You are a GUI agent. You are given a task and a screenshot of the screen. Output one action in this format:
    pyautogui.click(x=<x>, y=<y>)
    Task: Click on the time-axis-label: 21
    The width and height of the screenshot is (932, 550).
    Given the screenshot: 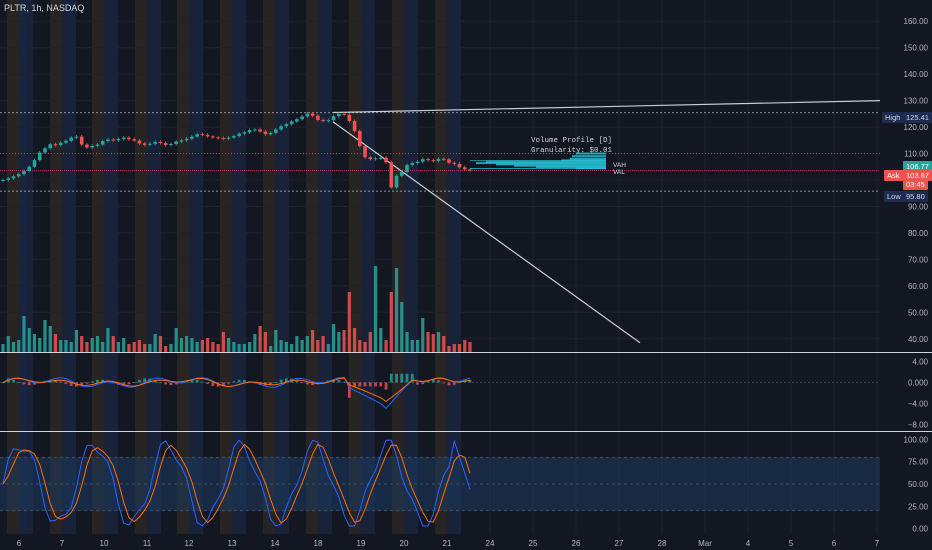 What is the action you would take?
    pyautogui.click(x=447, y=543)
    